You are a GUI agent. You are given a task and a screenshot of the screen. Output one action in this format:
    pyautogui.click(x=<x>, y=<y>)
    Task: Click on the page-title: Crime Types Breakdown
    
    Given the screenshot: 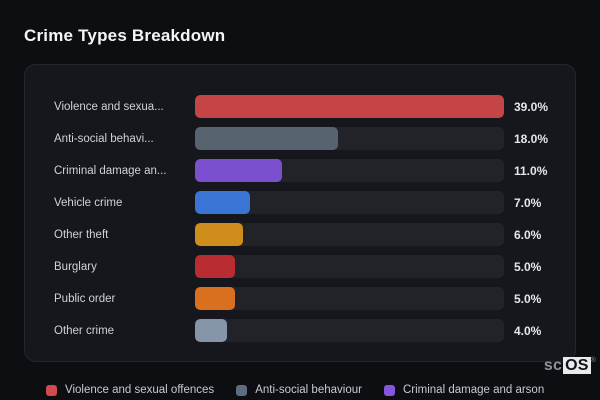 What is the action you would take?
    pyautogui.click(x=125, y=35)
    